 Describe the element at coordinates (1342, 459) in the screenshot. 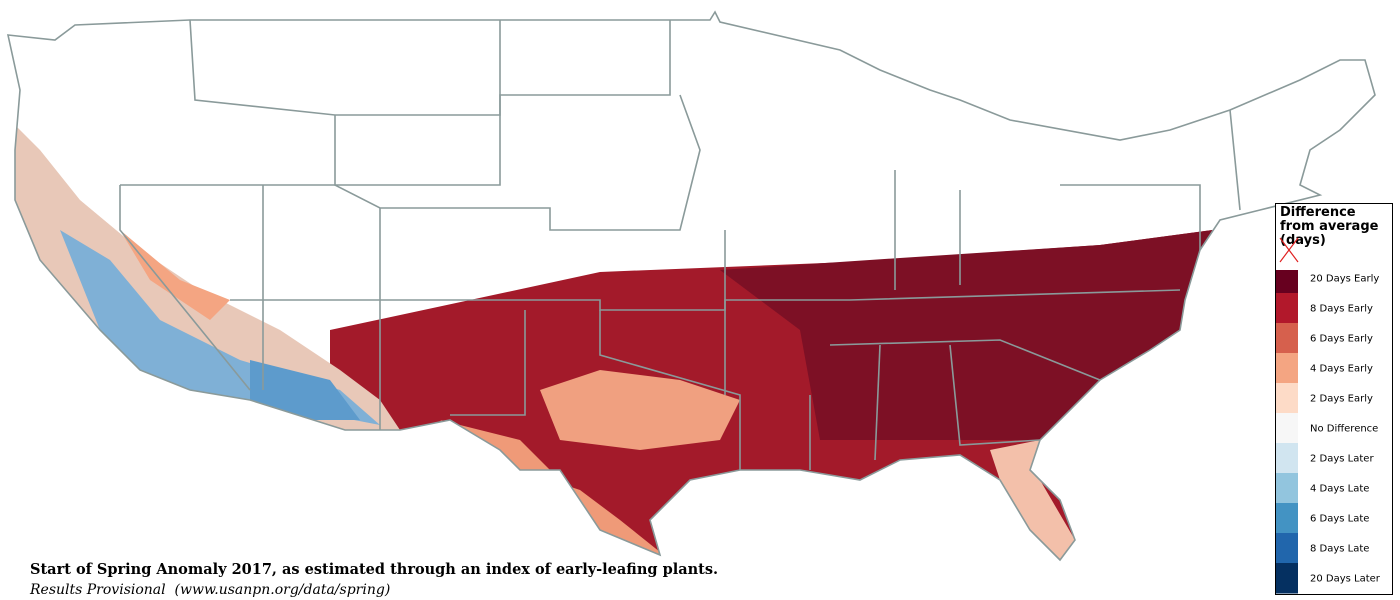

I see `legend-label: 2 Days Later` at that location.